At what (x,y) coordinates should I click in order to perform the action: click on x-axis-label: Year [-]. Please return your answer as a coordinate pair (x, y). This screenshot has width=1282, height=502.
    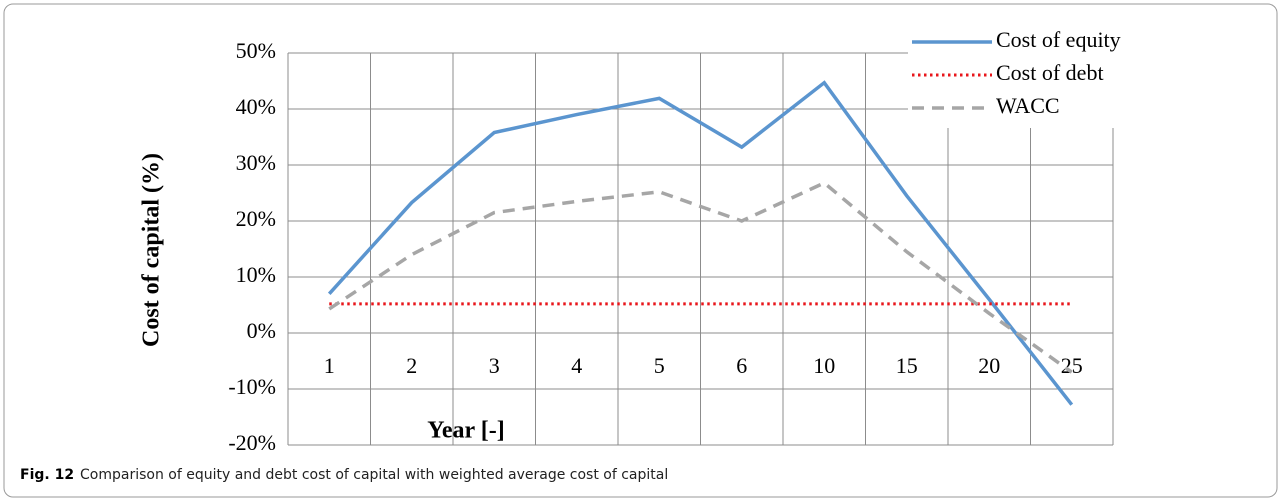
    Looking at the image, I should click on (466, 431).